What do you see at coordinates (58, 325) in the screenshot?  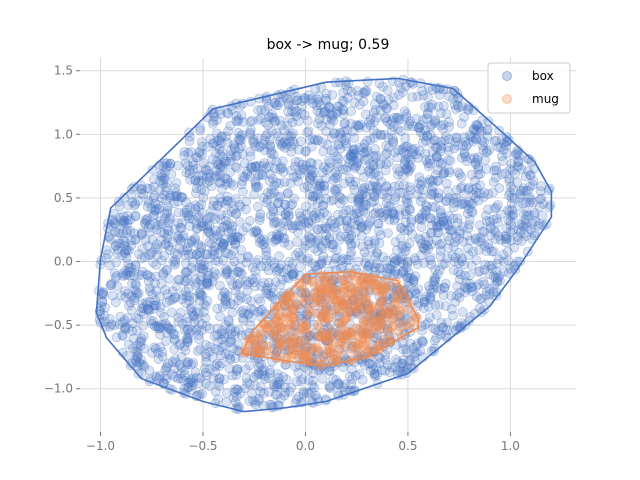 I see `y-tick-label: −0.5` at bounding box center [58, 325].